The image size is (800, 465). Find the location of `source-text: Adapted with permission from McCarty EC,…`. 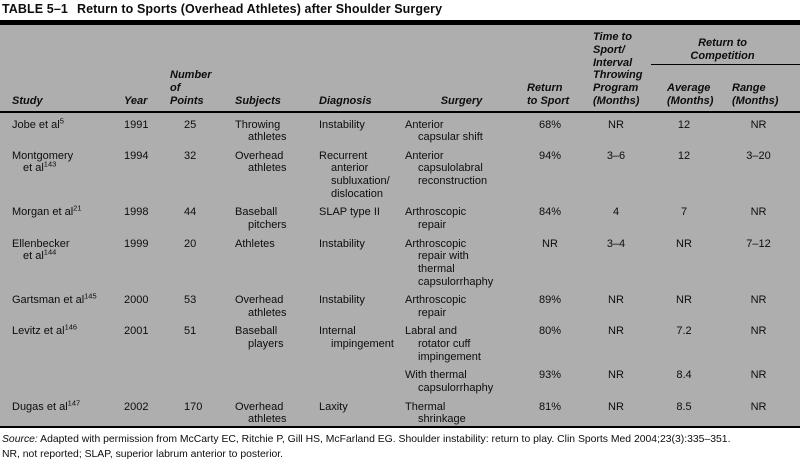

source-text: Adapted with permission from McCarty EC,… is located at coordinates (385, 439).